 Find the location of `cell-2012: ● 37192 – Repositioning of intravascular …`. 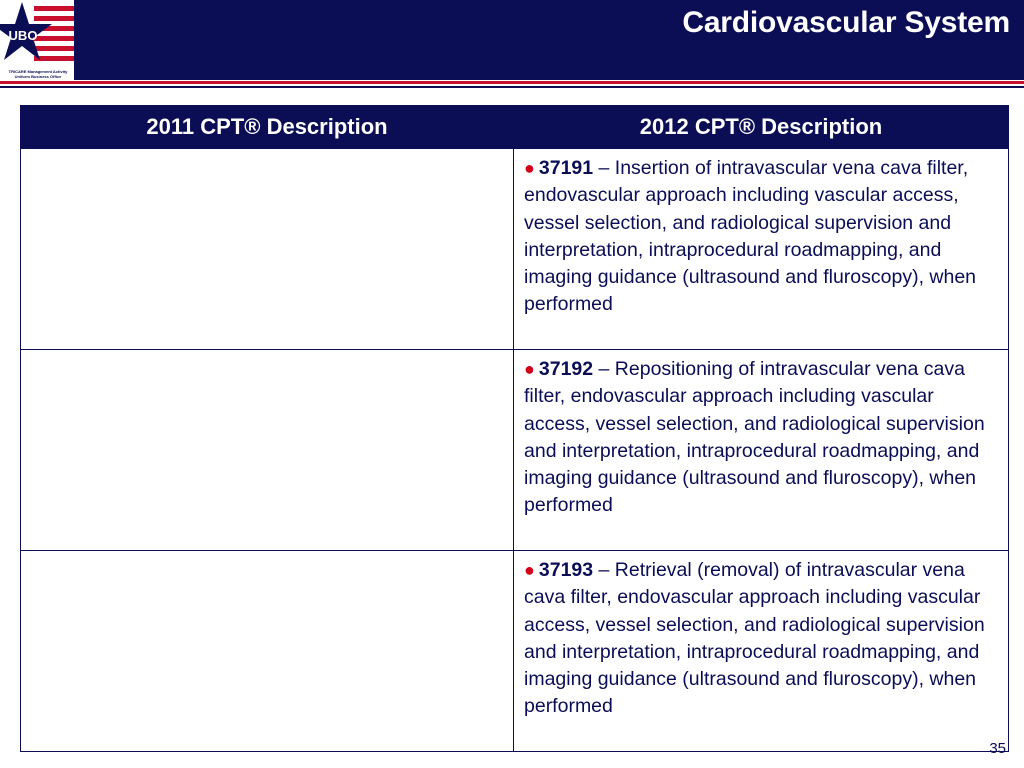

cell-2012: ● 37192 – Repositioning of intravascular … is located at coordinates (761, 450).